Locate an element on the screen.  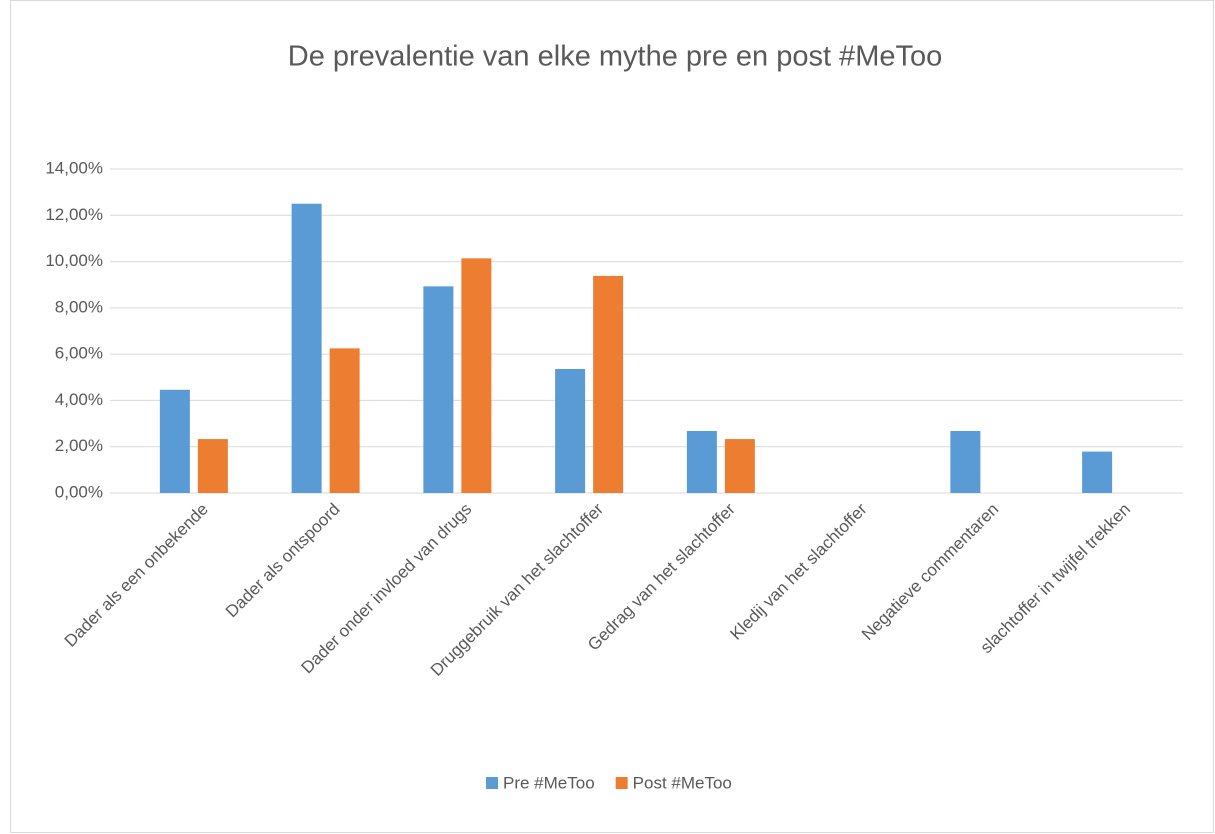
y-tick-label: 12,00% is located at coordinates (74, 214).